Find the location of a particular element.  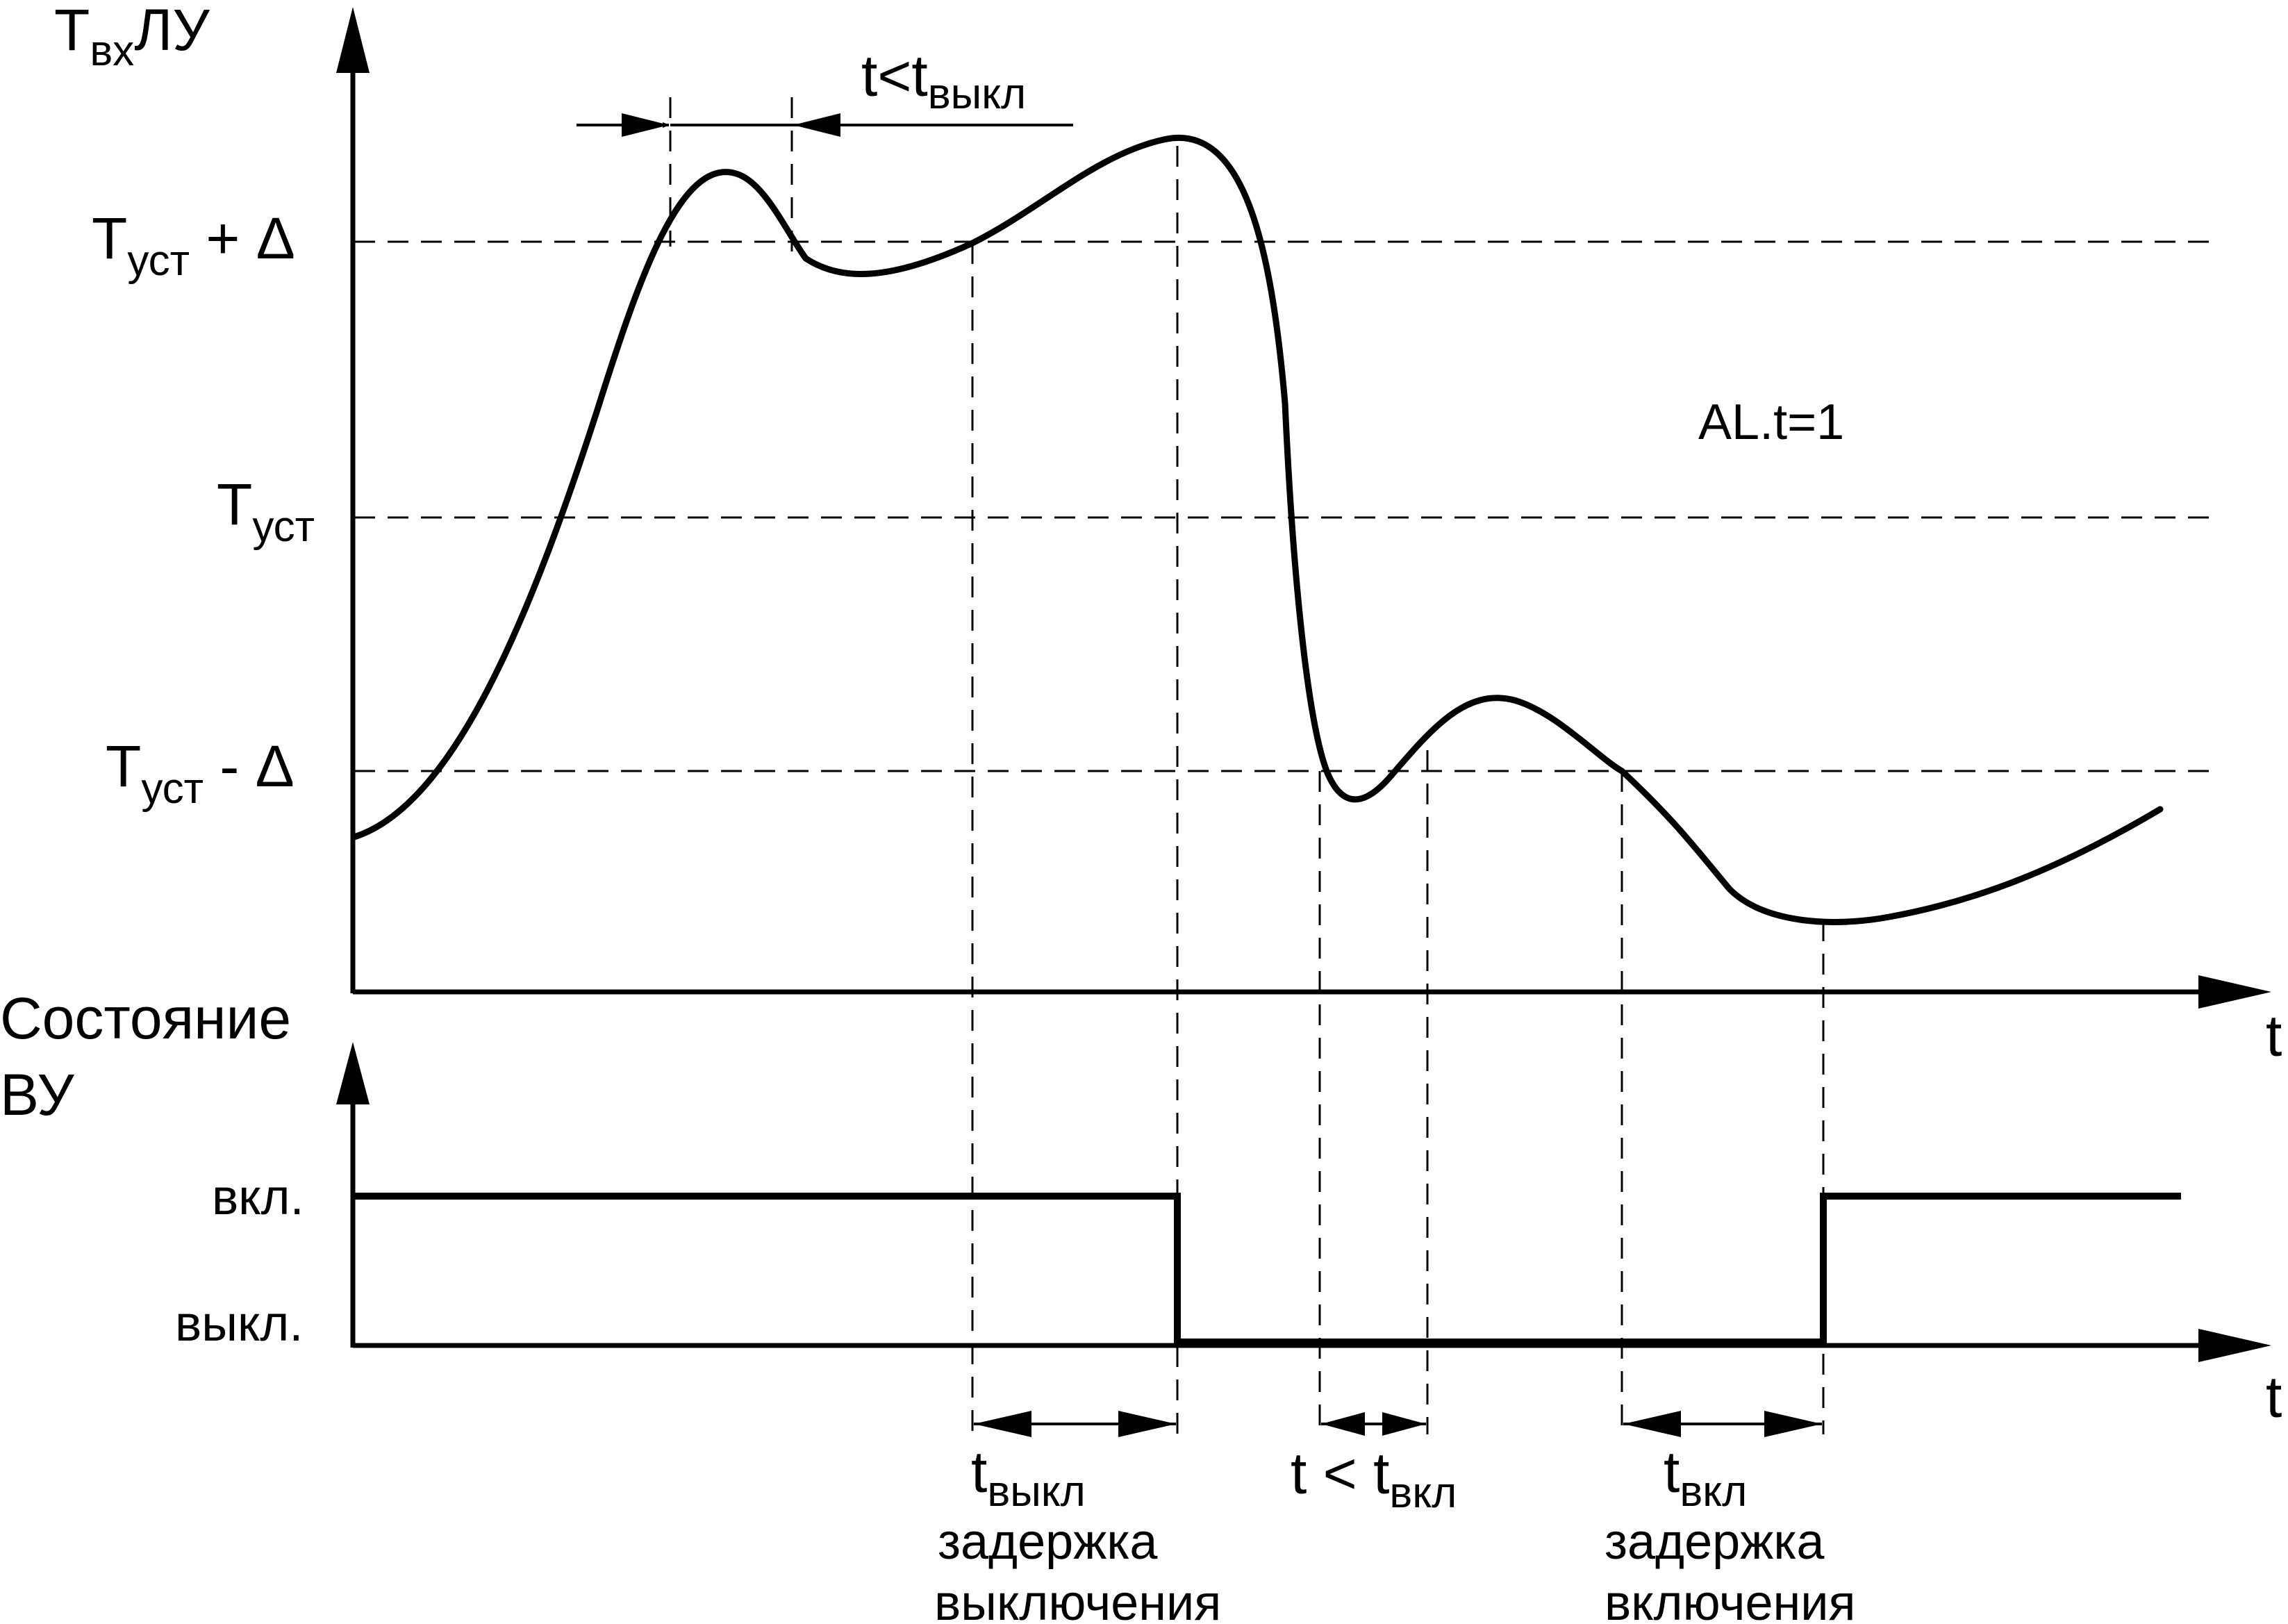

mode-label: AL.t=1 is located at coordinates (1771, 422).